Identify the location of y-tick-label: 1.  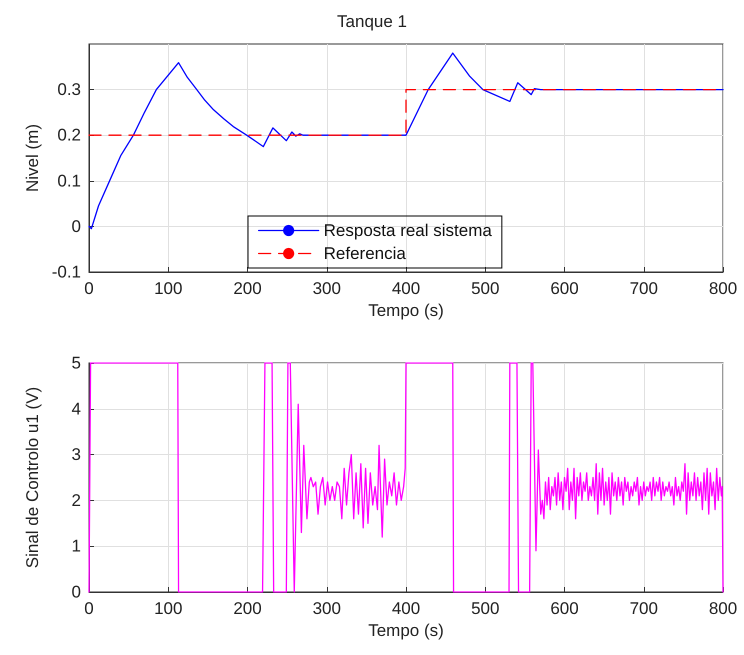
(76, 546).